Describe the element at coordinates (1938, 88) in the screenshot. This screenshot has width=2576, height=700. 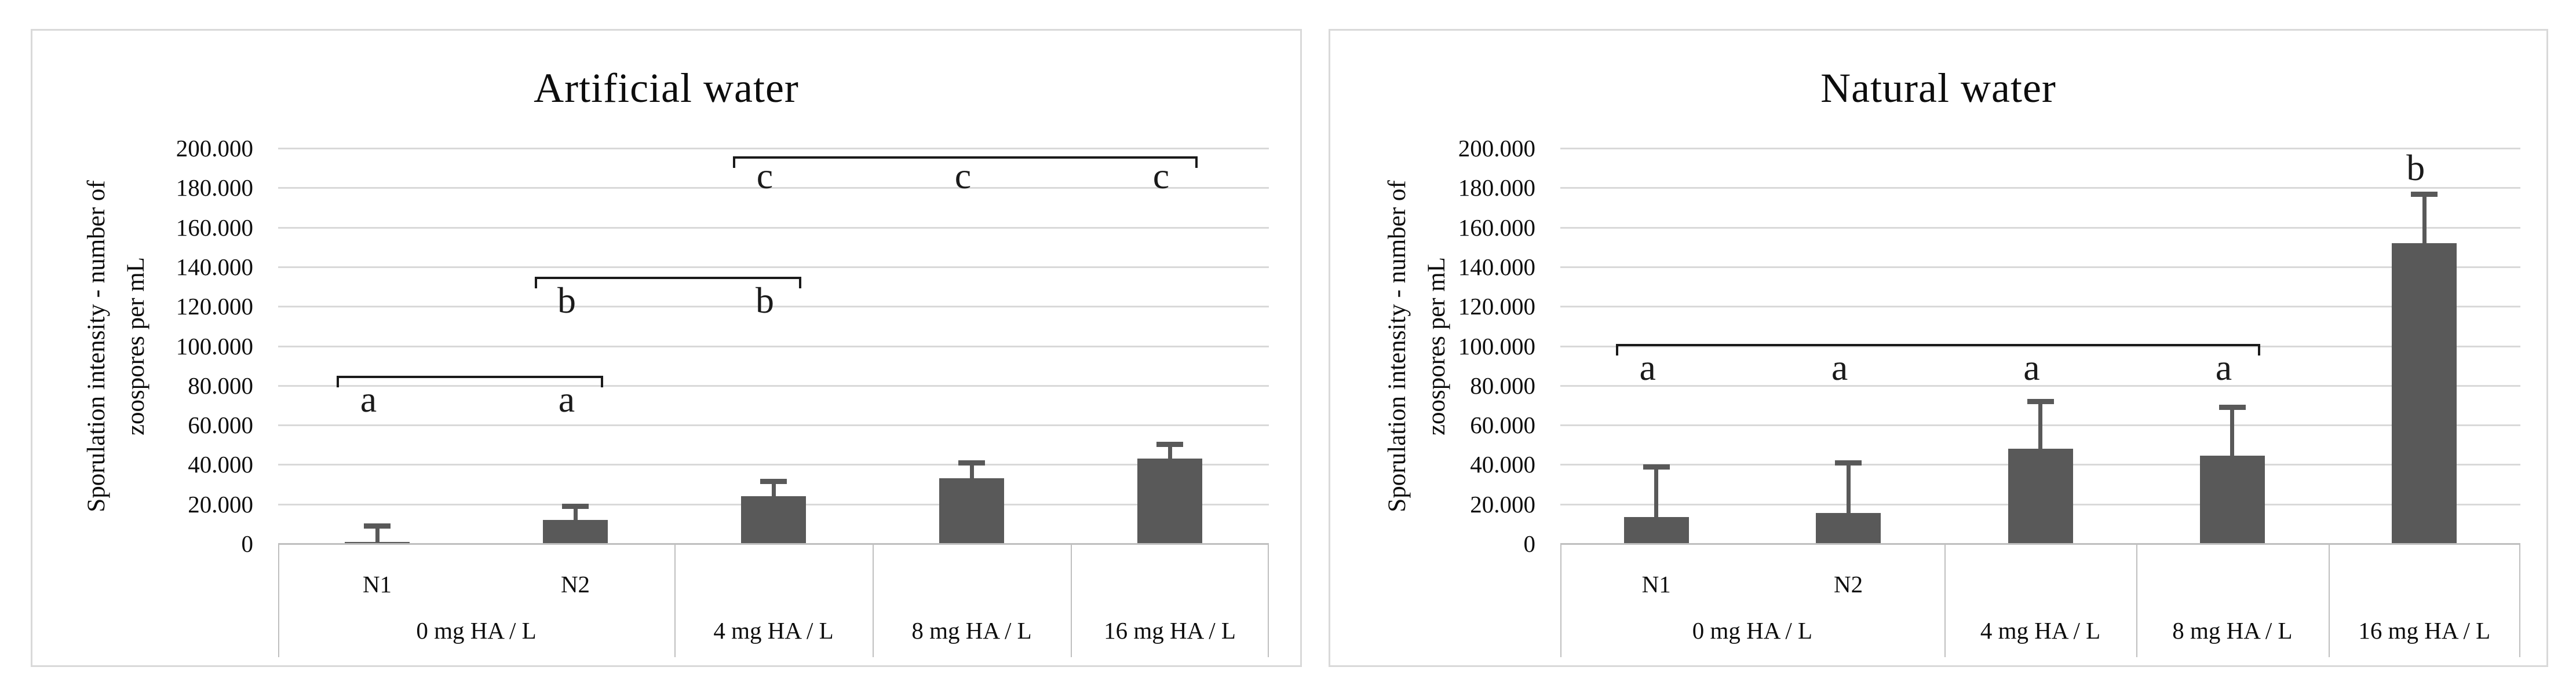
I see `chart-title: Natural water` at that location.